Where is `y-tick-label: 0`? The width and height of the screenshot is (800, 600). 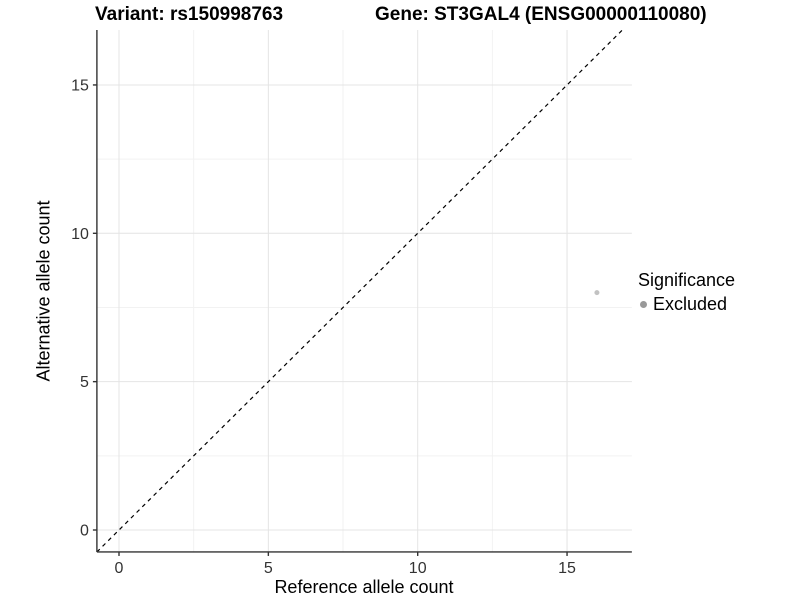 y-tick-label: 0 is located at coordinates (84, 531).